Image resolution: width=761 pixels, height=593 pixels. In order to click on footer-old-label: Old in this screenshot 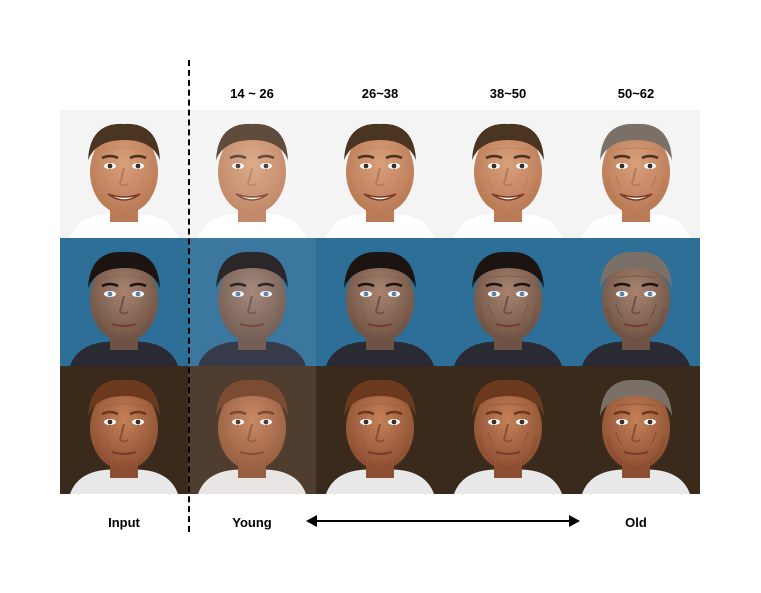, I will do `click(636, 522)`.